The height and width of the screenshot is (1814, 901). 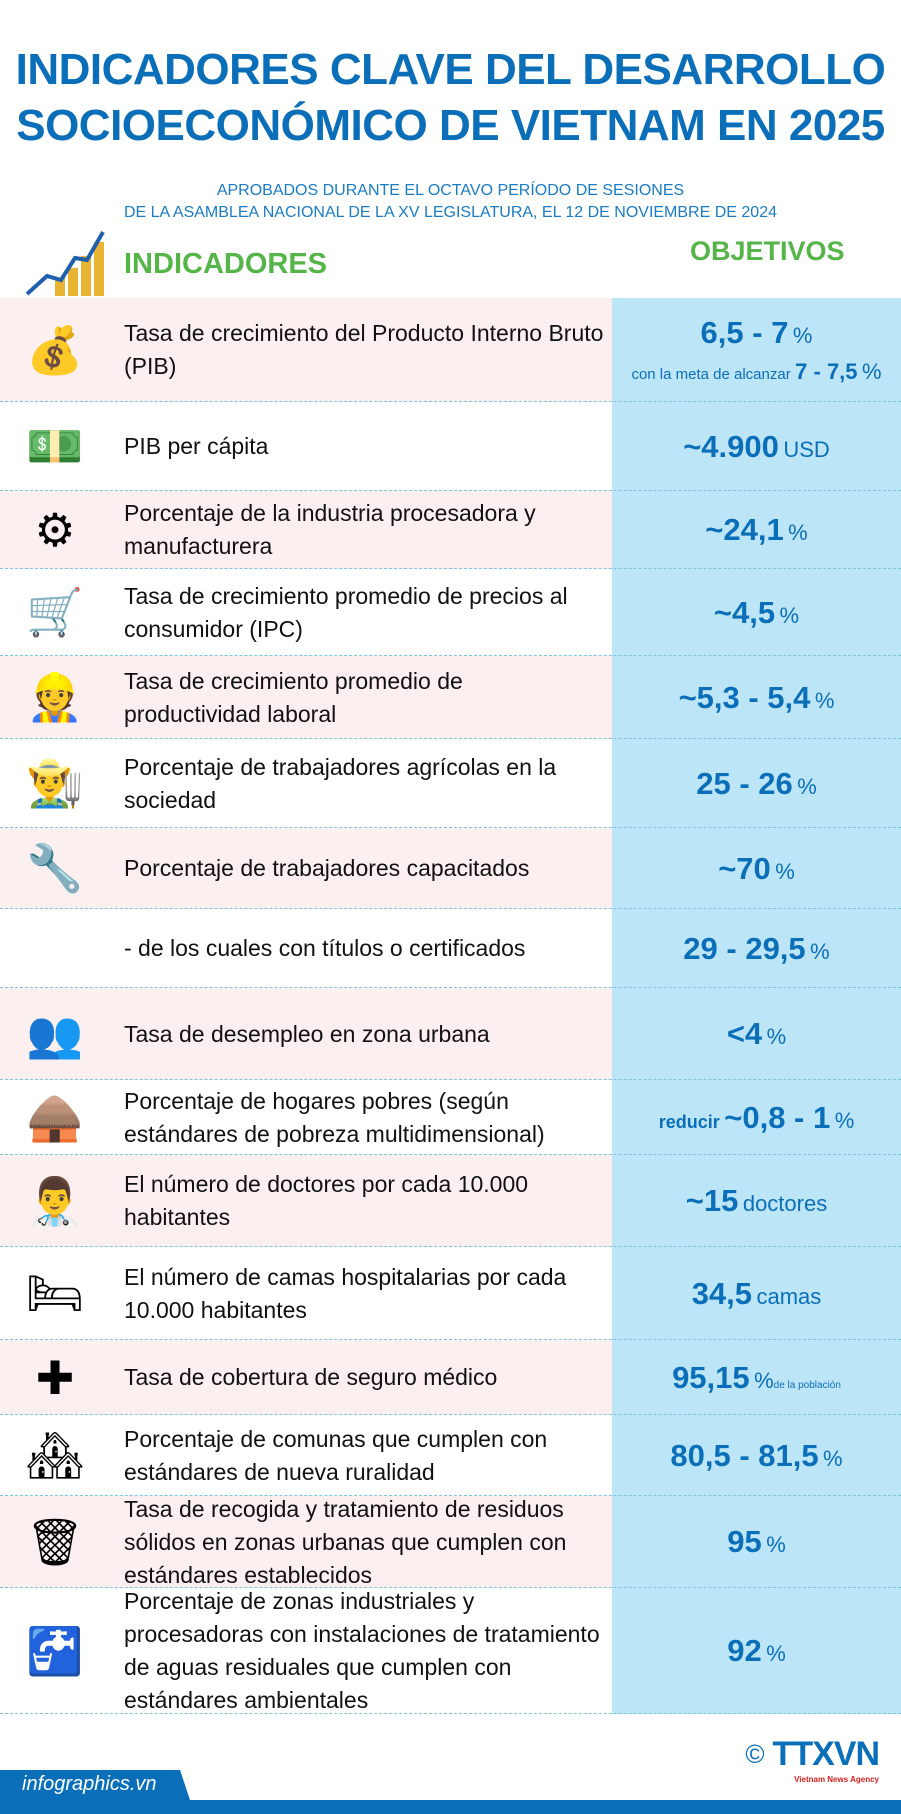 I want to click on indicator-label: Porcentaje de trabajadores capacitados, so click(x=327, y=868).